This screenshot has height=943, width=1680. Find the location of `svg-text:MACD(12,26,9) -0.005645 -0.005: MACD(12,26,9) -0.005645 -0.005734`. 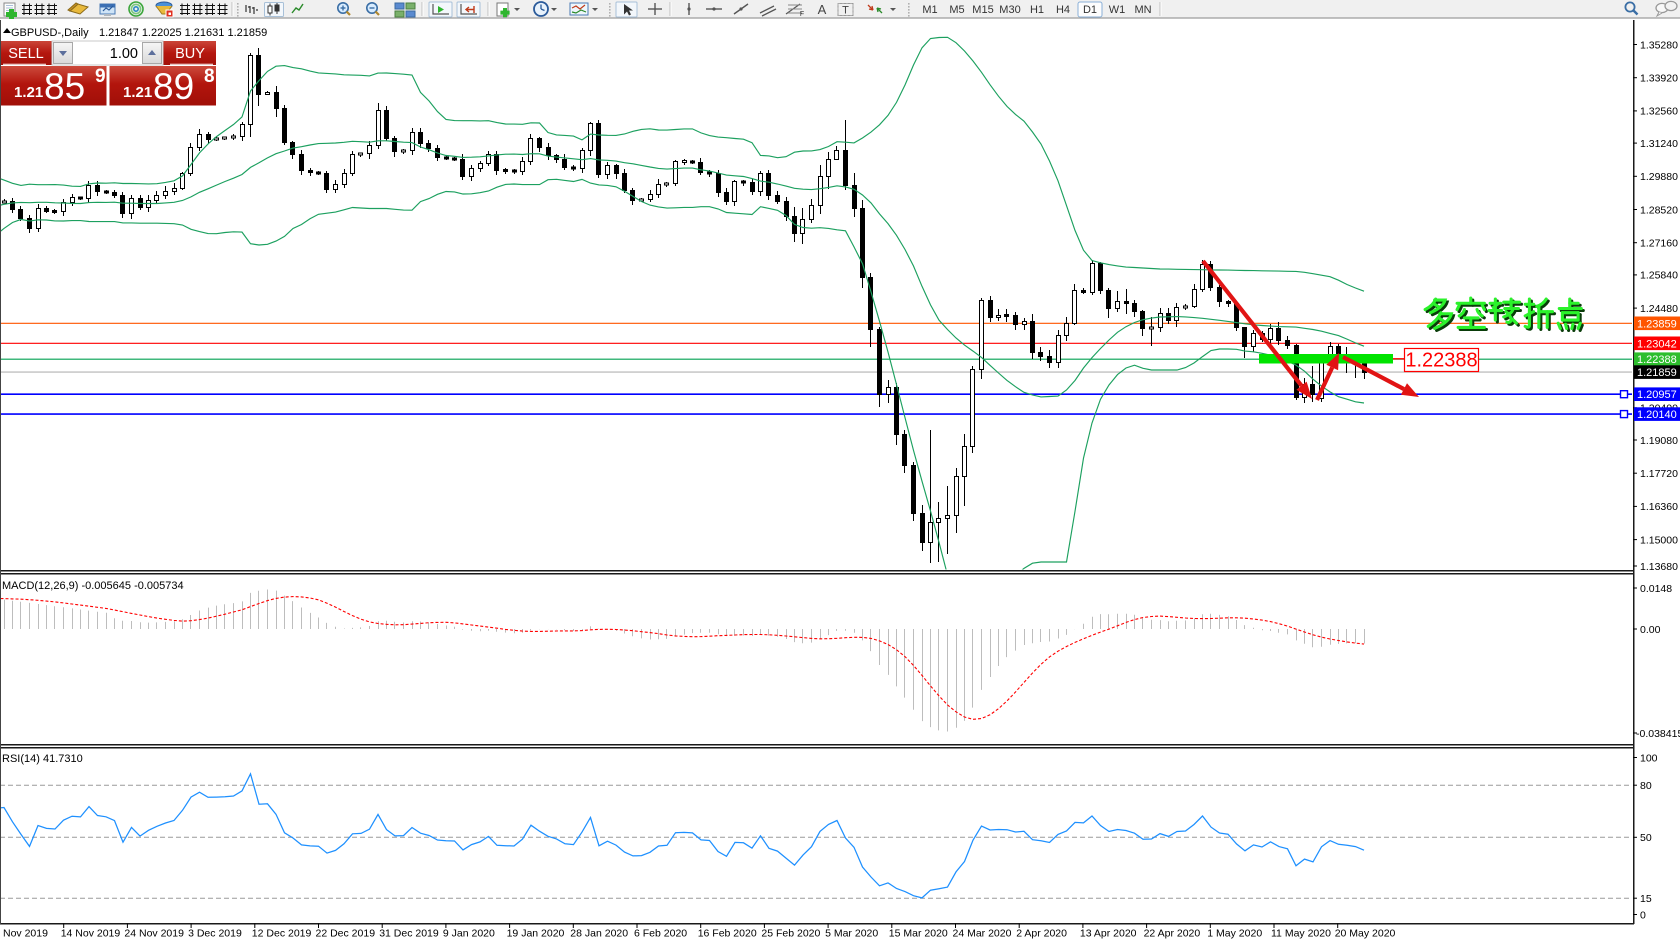

svg-text:MACD(12,26,9) -0.005645 -0.005: MACD(12,26,9) -0.005645 -0.005734 is located at coordinates (93, 586).